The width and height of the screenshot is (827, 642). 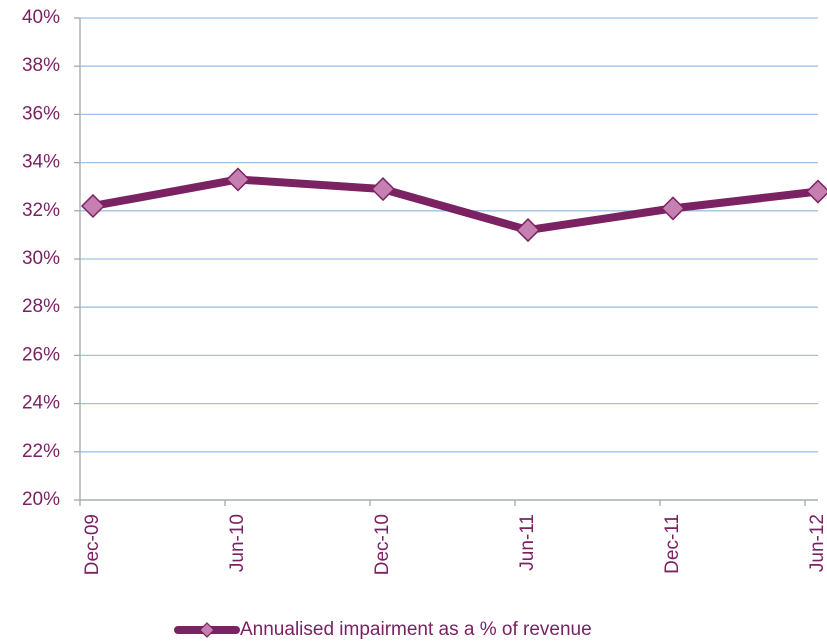 I want to click on x-tick-label: Jun-11, so click(x=527, y=542).